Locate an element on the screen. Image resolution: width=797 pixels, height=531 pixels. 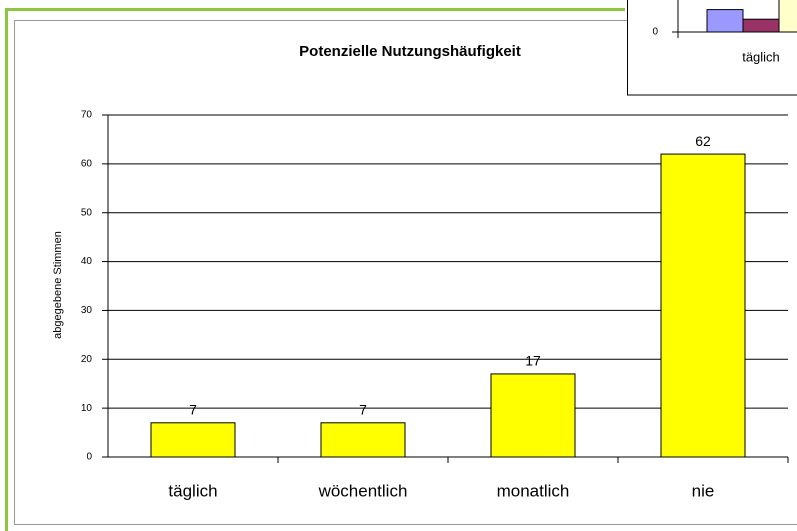
y-axis-label: abgegebene Stimmen is located at coordinates (58, 285).